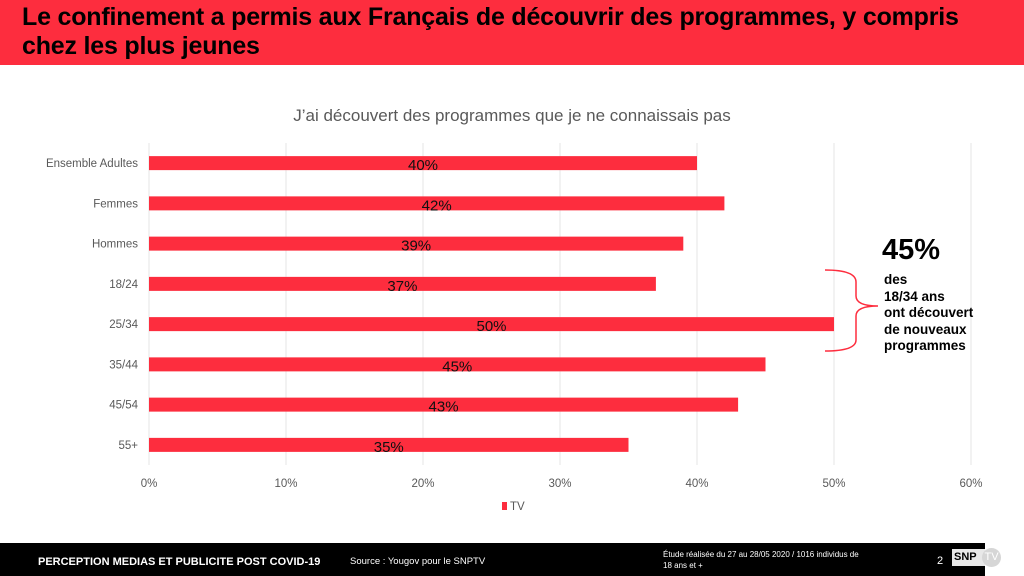 The height and width of the screenshot is (576, 1024). Describe the element at coordinates (517, 507) in the screenshot. I see `legend-label: TV` at that location.